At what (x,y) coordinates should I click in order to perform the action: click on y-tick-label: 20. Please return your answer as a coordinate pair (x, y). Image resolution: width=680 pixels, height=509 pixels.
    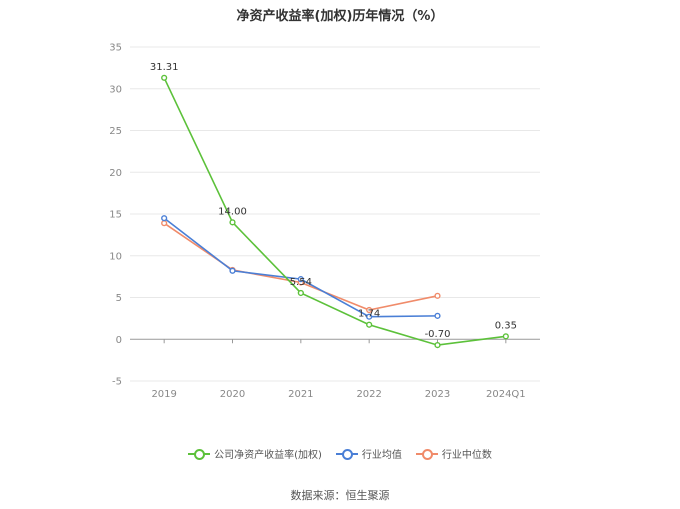
    Looking at the image, I should click on (115, 173).